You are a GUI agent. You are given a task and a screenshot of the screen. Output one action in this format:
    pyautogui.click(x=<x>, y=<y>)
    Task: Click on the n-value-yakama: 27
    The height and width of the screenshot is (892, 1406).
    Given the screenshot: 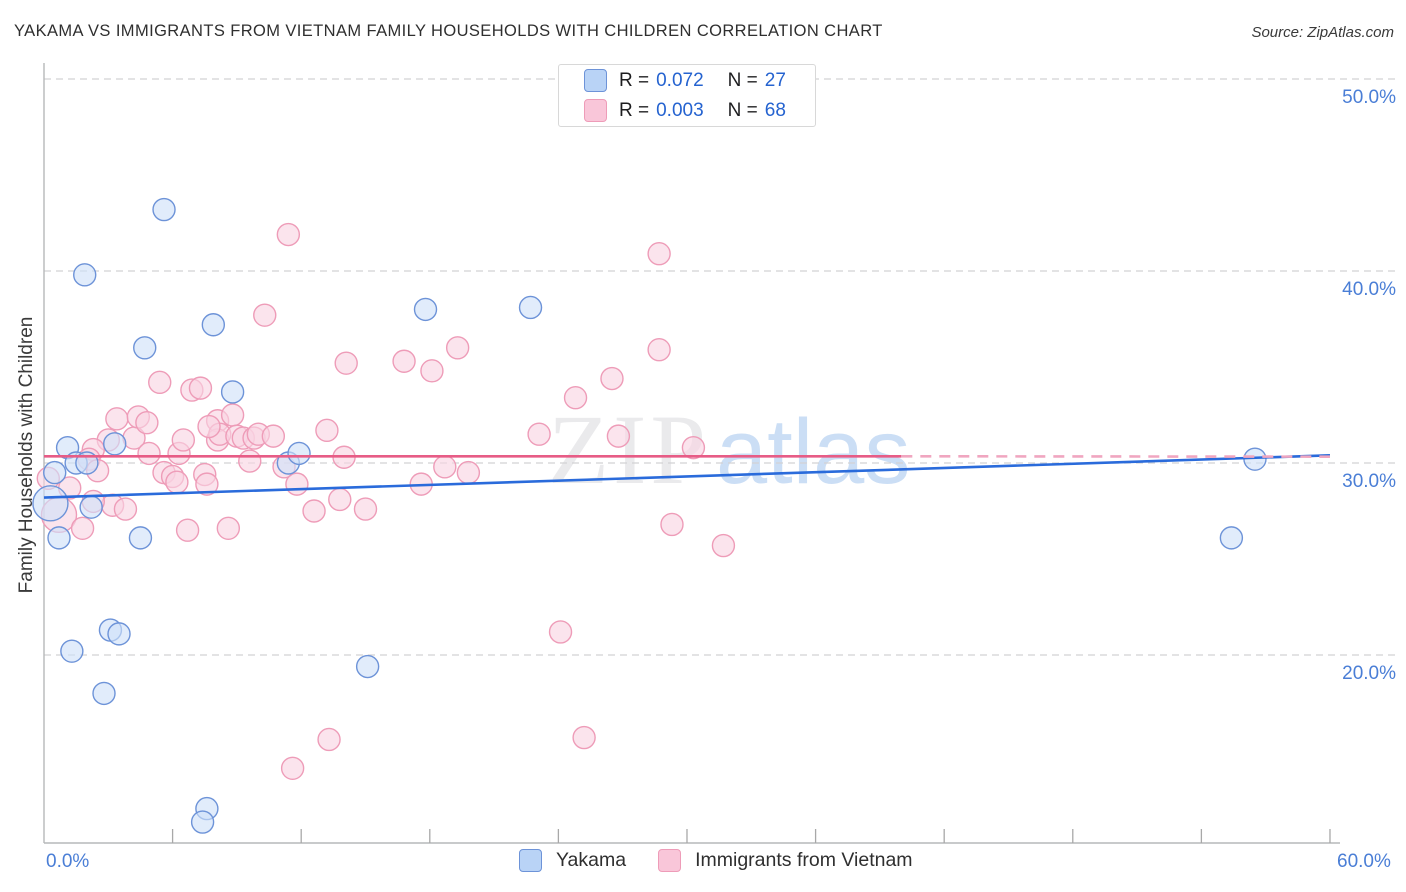 What is the action you would take?
    pyautogui.click(x=775, y=80)
    